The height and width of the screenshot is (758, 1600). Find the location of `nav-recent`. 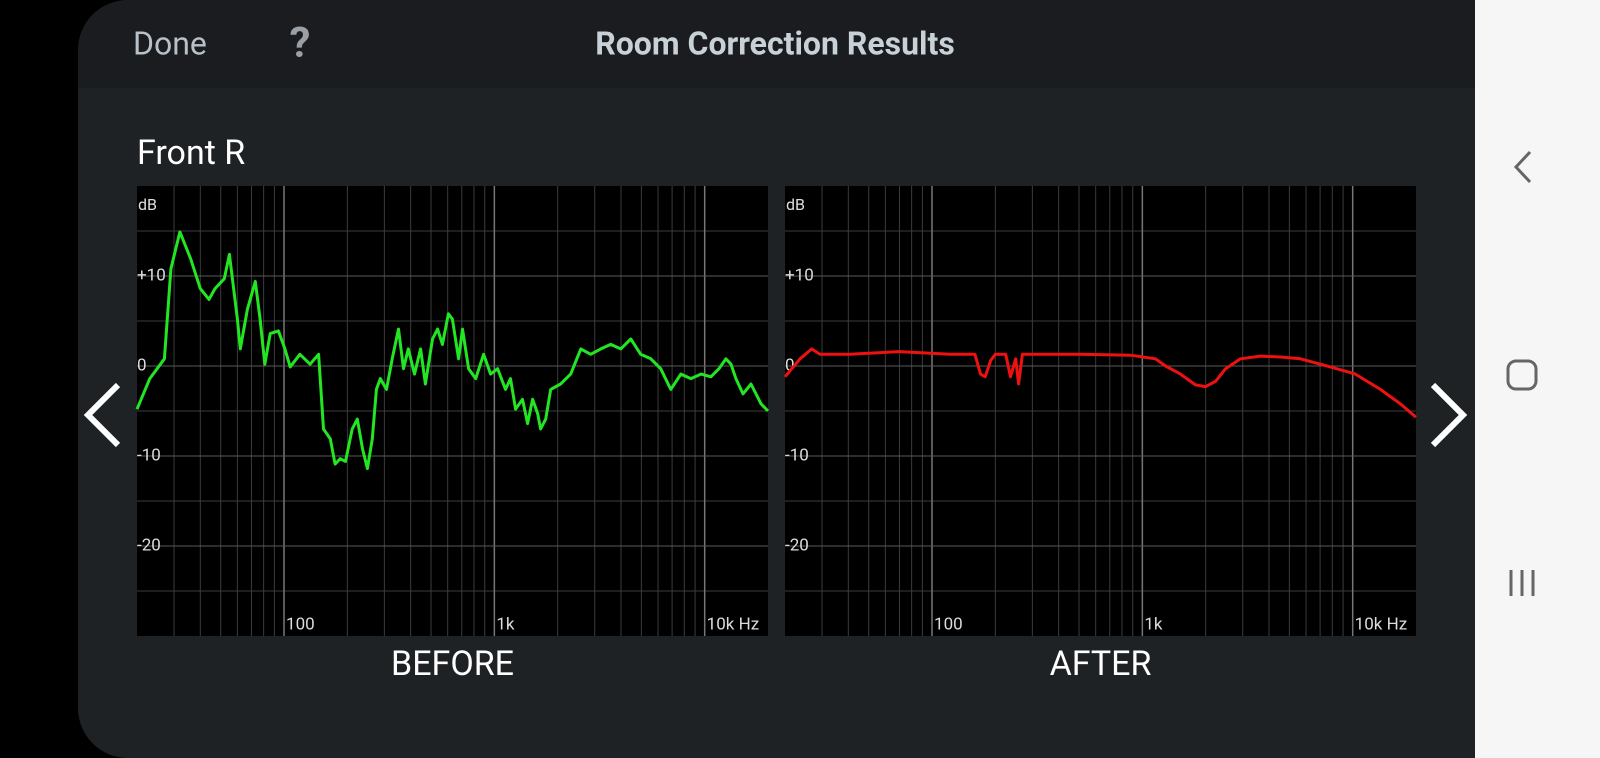

nav-recent is located at coordinates (1522, 583).